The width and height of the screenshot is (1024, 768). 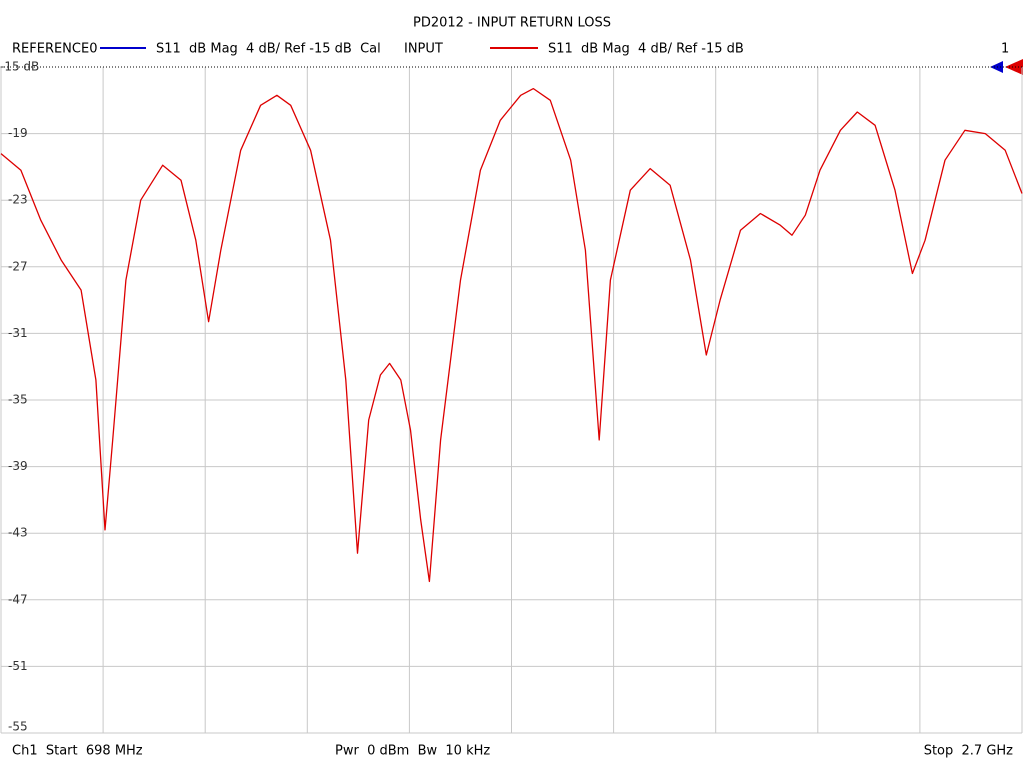 What do you see at coordinates (18, 266) in the screenshot?
I see `y-tick-label: -27` at bounding box center [18, 266].